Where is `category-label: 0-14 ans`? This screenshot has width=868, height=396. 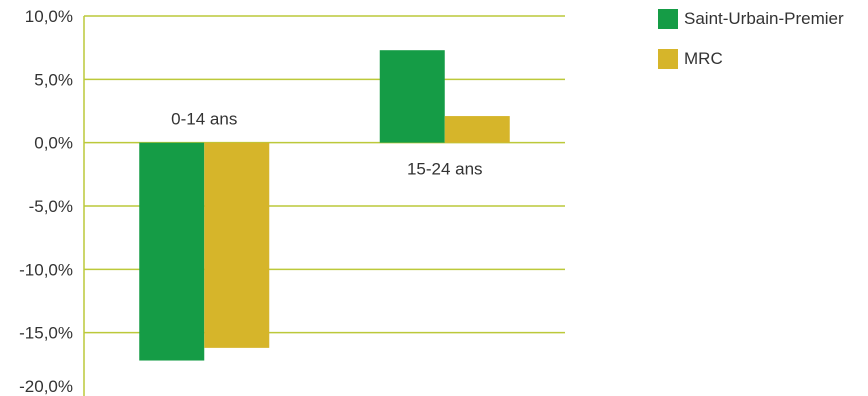 category-label: 0-14 ans is located at coordinates (204, 119).